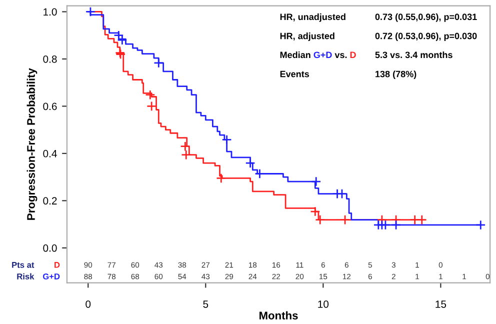 The height and width of the screenshot is (324, 496). I want to click on x-tick-label: 5, so click(205, 304).